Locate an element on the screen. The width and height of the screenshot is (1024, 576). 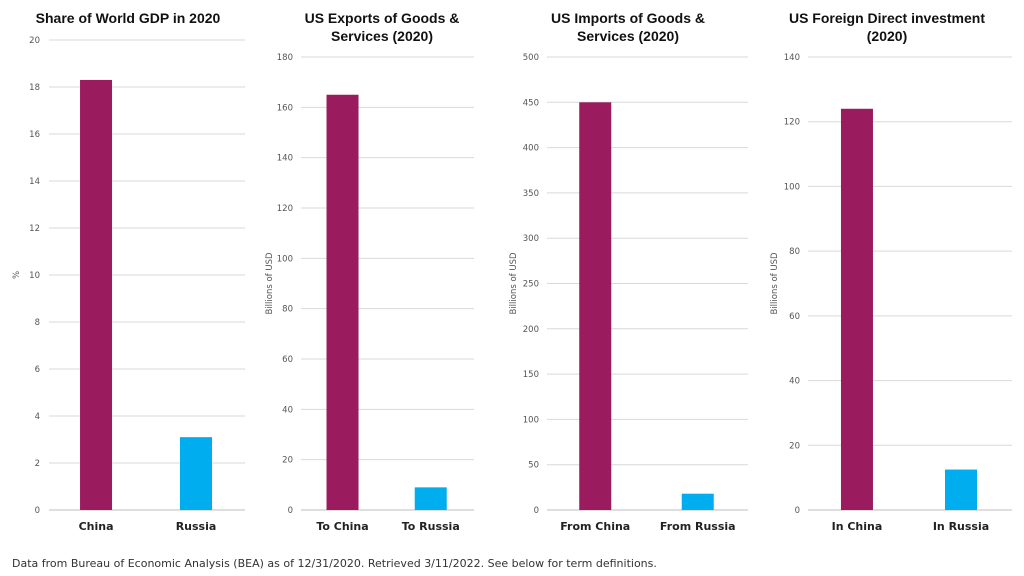
y-tick-label: 400 is located at coordinates (531, 149).